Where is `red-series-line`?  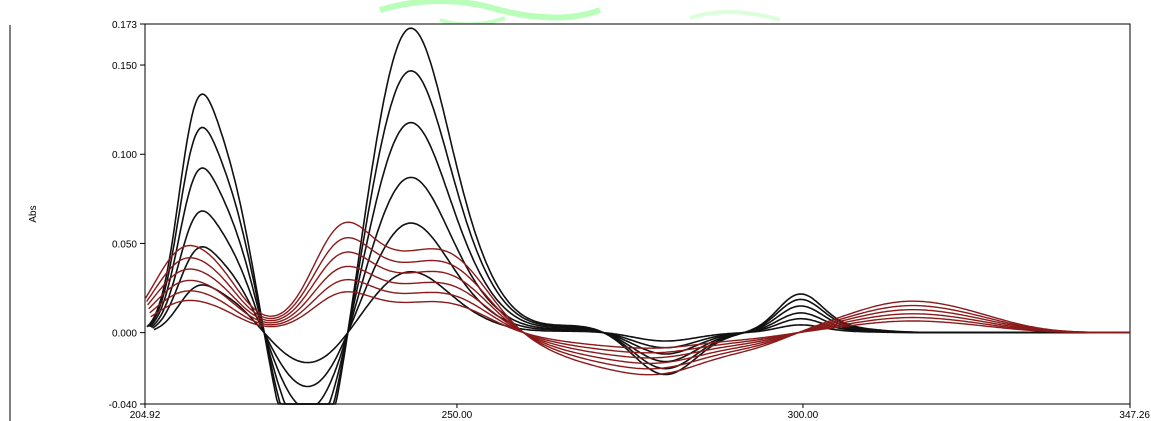
red-series-line is located at coordinates (640, 320).